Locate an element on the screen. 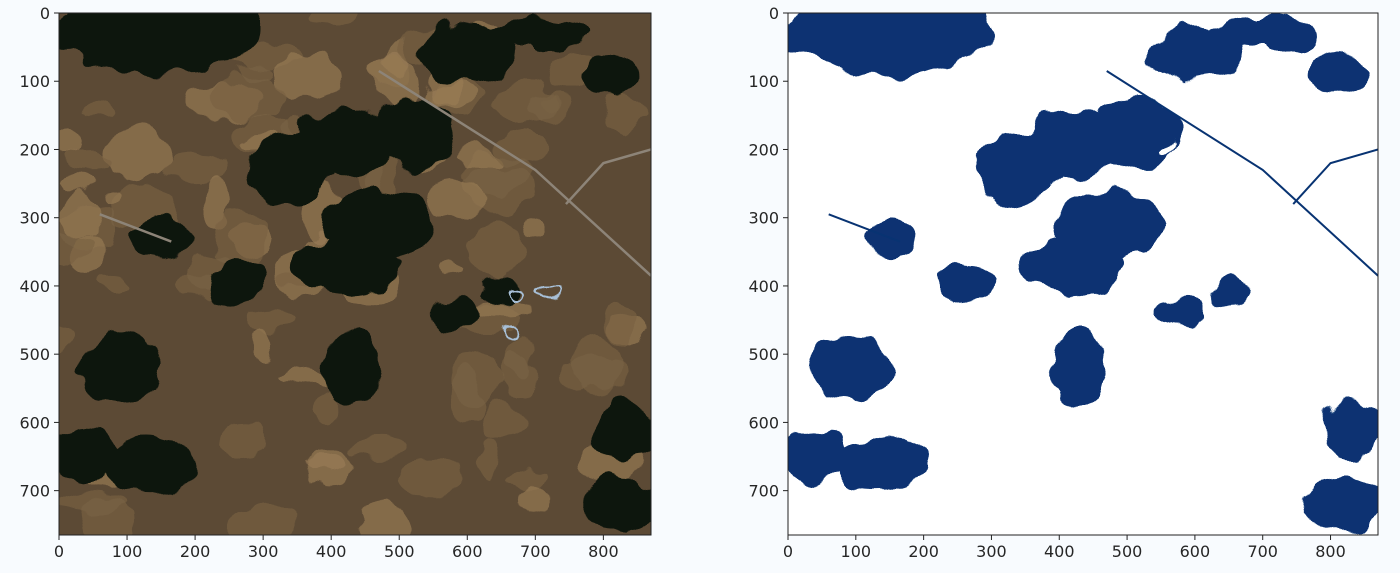 The width and height of the screenshot is (1400, 573). left-roads is located at coordinates (375, 173).